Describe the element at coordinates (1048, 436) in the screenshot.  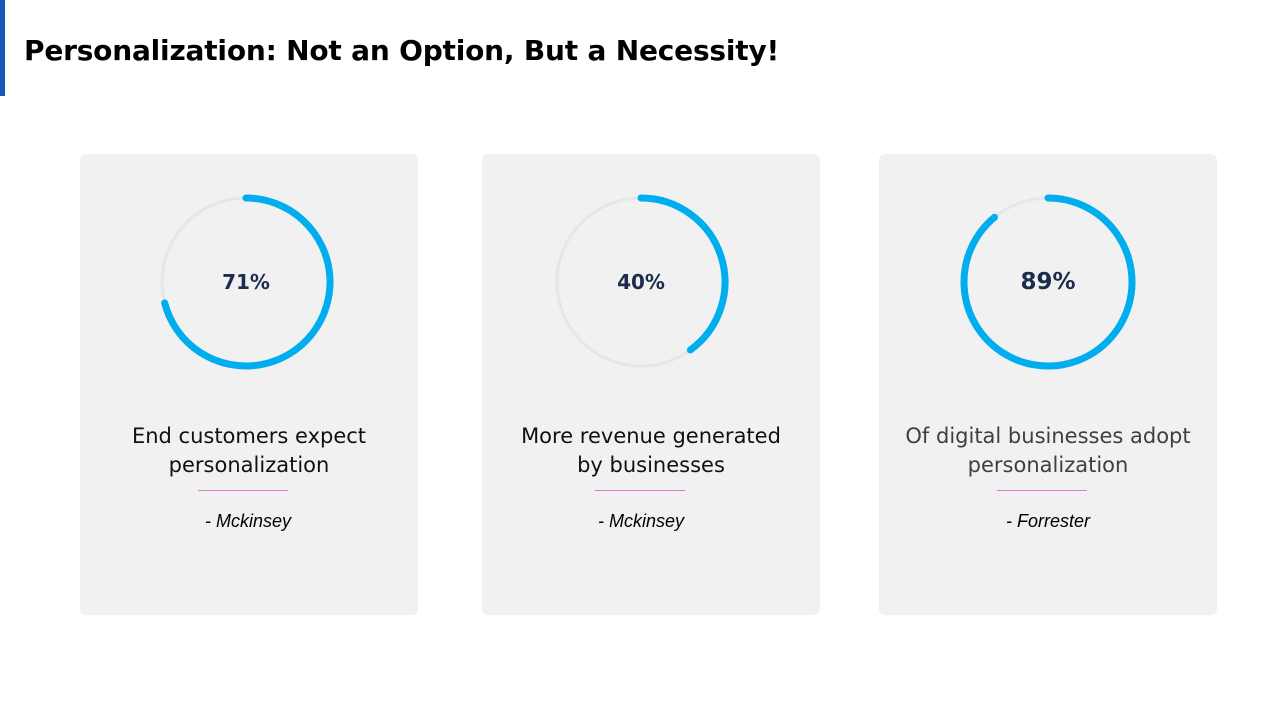
I see `description-line: Of digital businesses adopt` at that location.